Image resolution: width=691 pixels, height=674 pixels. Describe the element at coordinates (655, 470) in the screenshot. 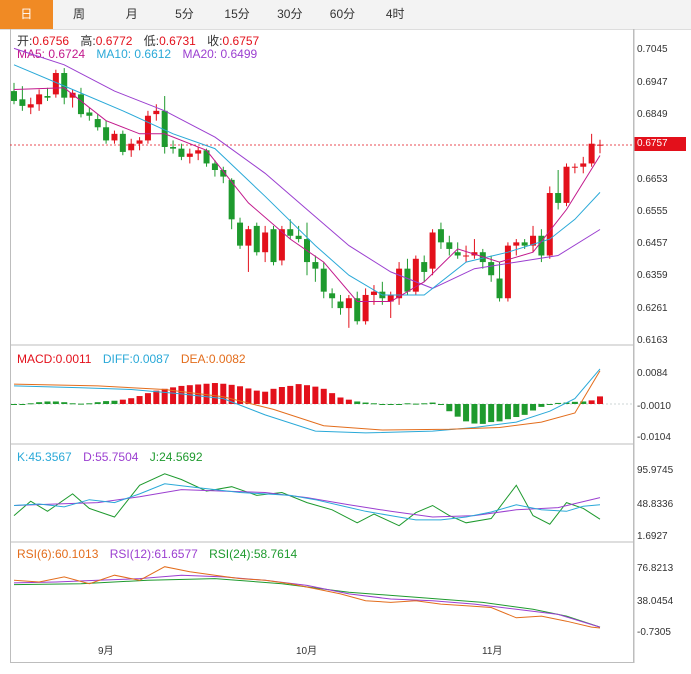

I see `kdj-tick: 95.9745` at that location.